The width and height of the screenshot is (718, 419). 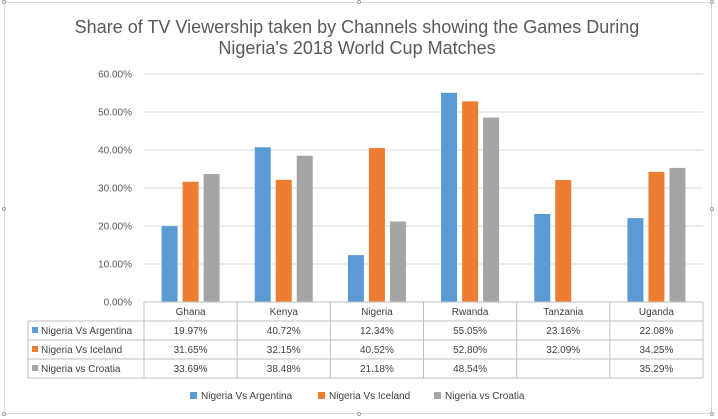 What do you see at coordinates (377, 369) in the screenshot?
I see `data-label: 21.18%` at bounding box center [377, 369].